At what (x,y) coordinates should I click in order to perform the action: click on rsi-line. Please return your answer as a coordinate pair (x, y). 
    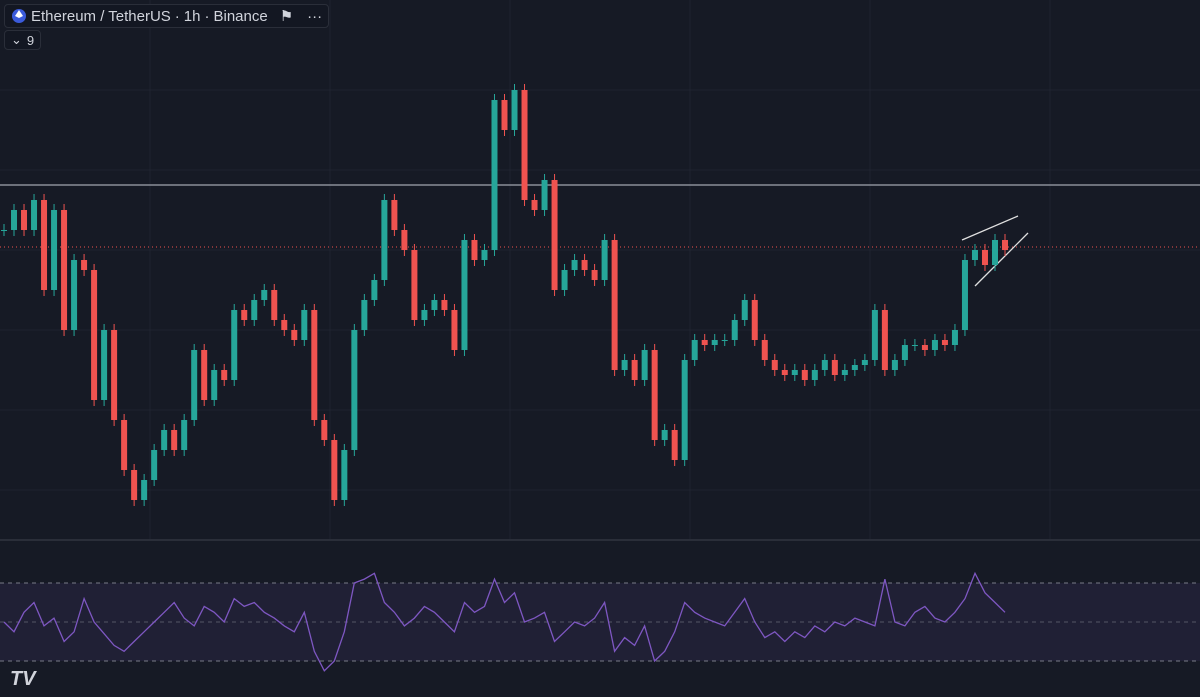
    Looking at the image, I should click on (504, 621).